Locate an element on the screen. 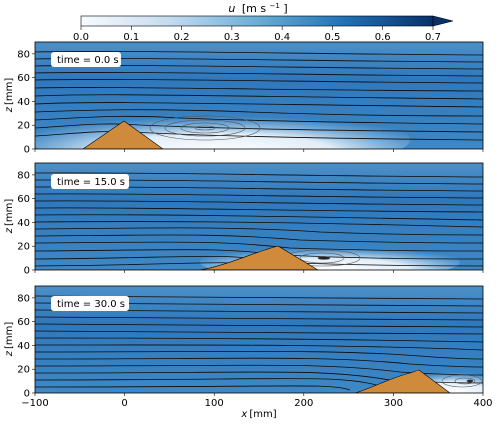 The image size is (500, 424). colorbar-tick-label: 0.4 is located at coordinates (282, 37).